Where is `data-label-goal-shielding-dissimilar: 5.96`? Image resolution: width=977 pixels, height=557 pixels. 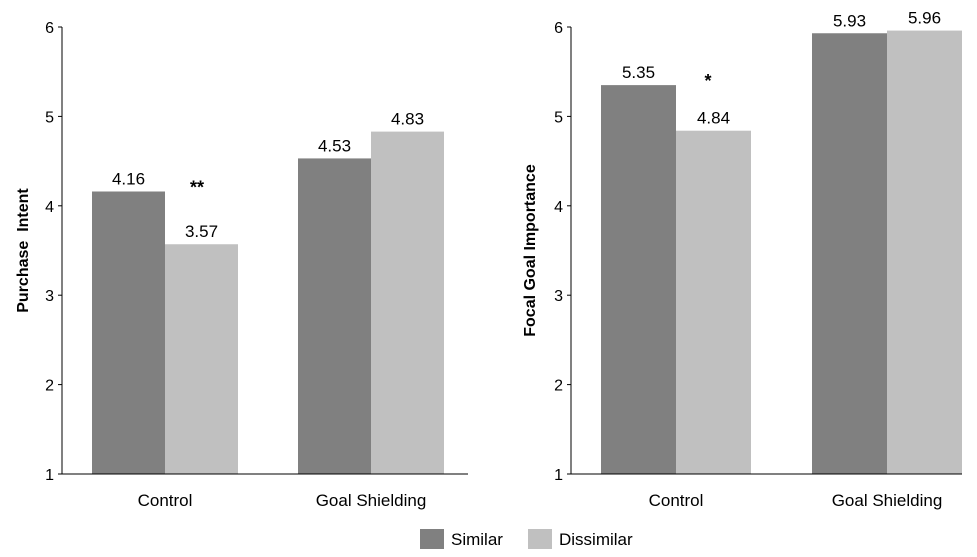
data-label-goal-shielding-dissimilar: 5.96 is located at coordinates (924, 18).